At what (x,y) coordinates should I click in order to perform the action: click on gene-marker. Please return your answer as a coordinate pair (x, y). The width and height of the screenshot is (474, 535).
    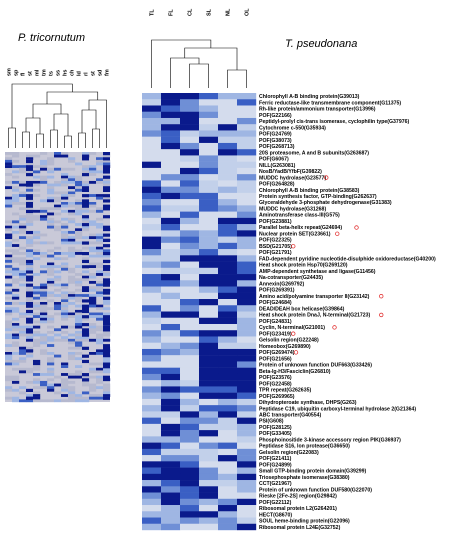
    Looking at the image, I should click on (293, 246).